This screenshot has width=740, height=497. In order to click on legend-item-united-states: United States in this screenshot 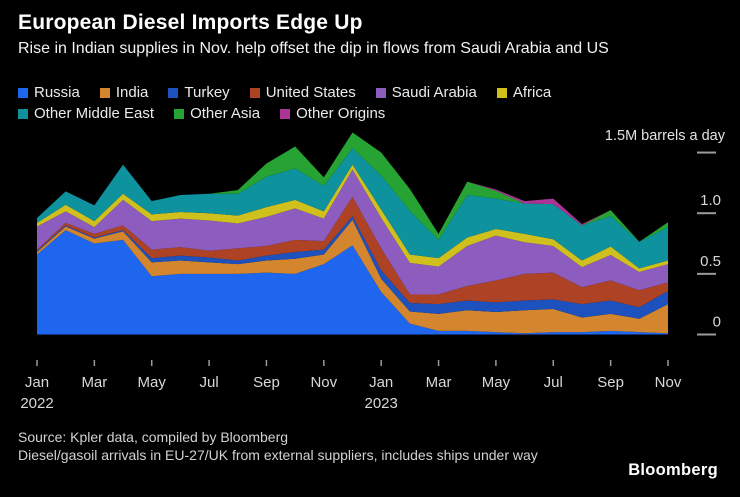, I will do `click(302, 92)`.